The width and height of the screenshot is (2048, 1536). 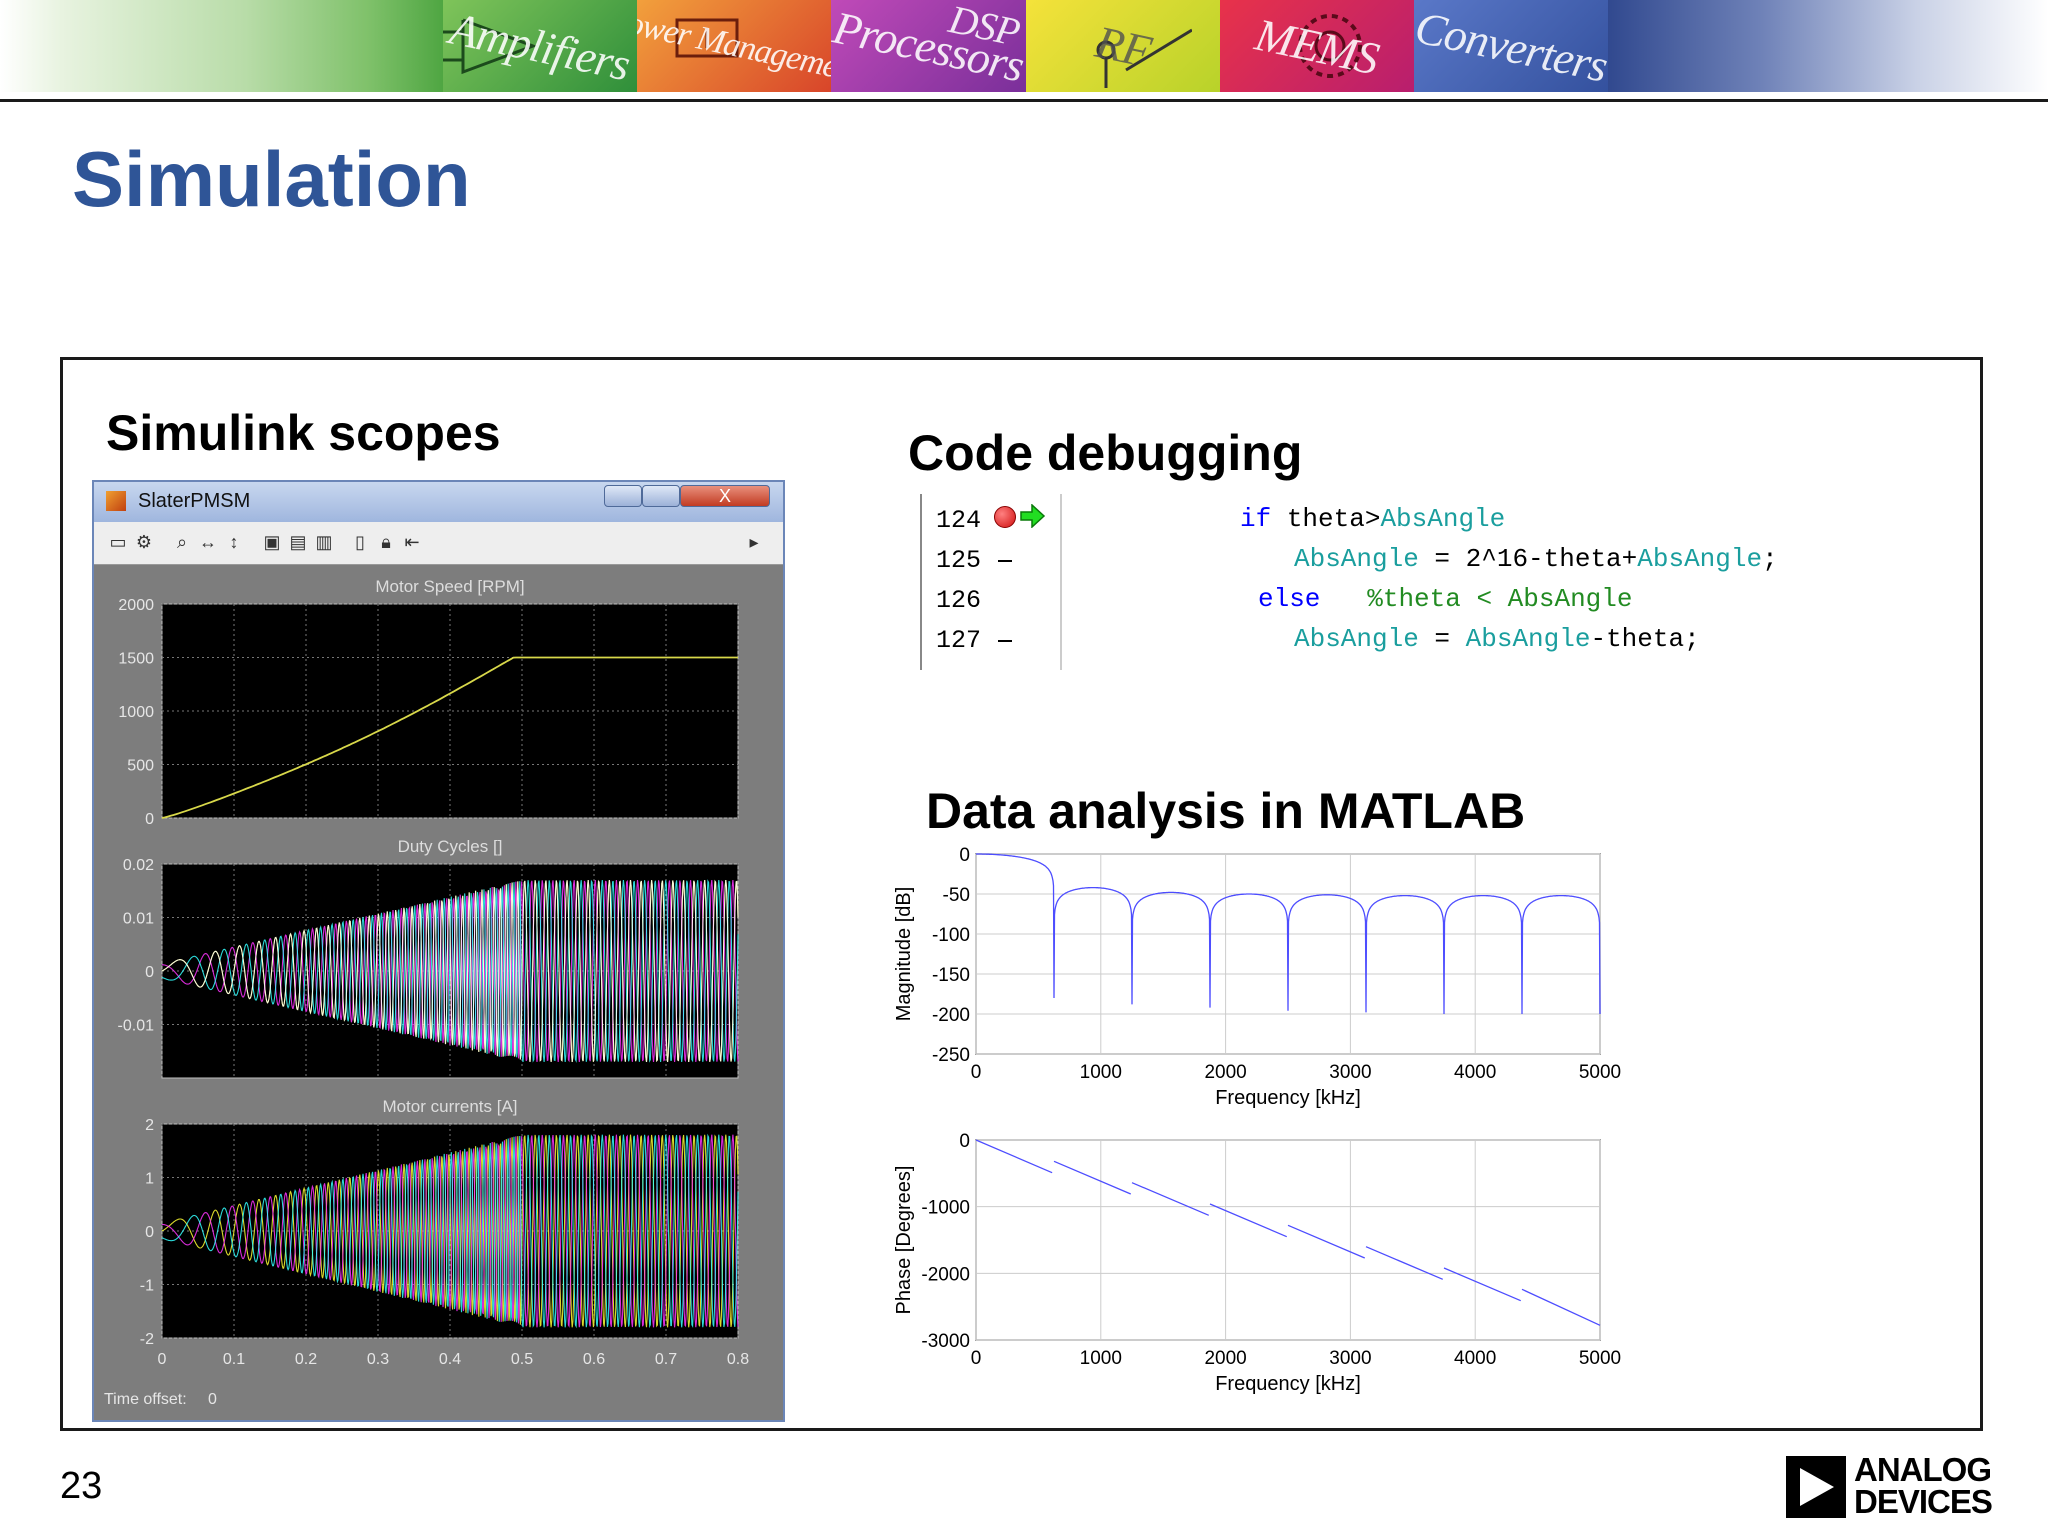 What do you see at coordinates (412, 542) in the screenshot?
I see `signal-selection-icon: ⇤` at bounding box center [412, 542].